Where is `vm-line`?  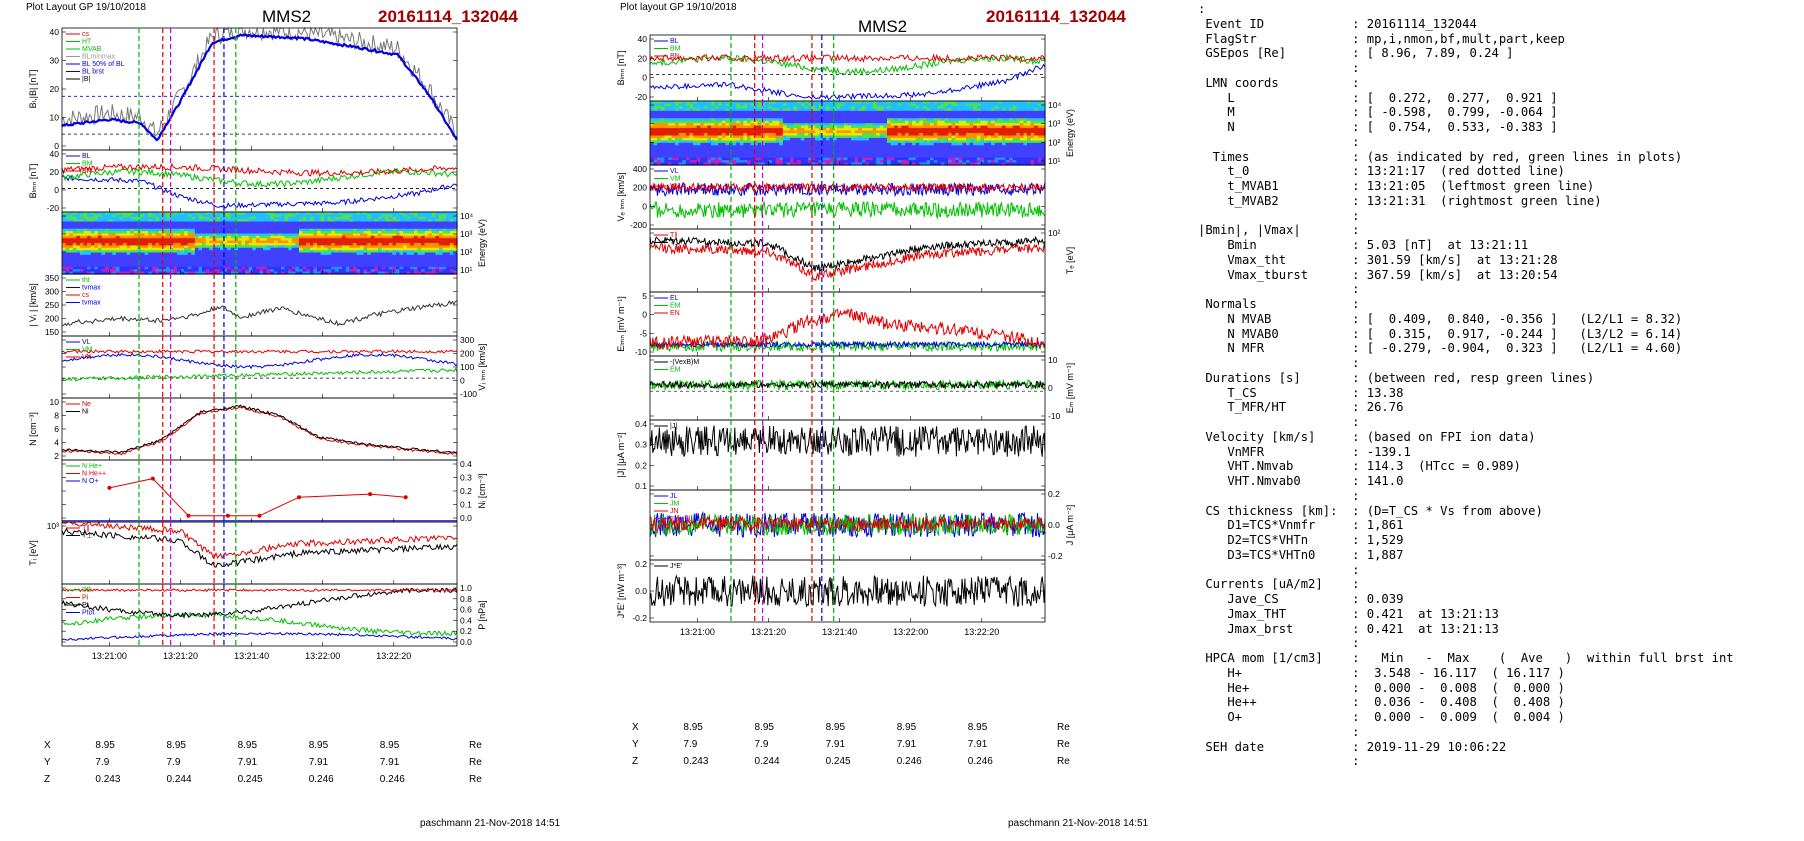
vm-line is located at coordinates (259, 374).